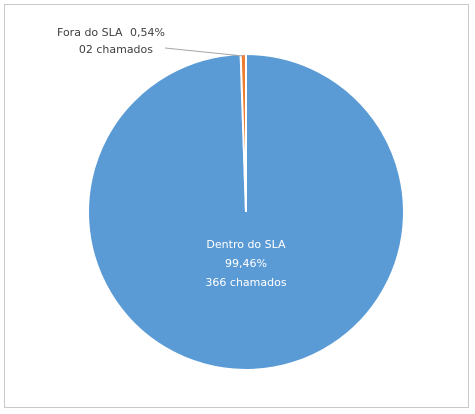 The width and height of the screenshot is (475, 414). Describe the element at coordinates (204, 52) in the screenshot. I see `leader-line-fora-do-sla` at that location.